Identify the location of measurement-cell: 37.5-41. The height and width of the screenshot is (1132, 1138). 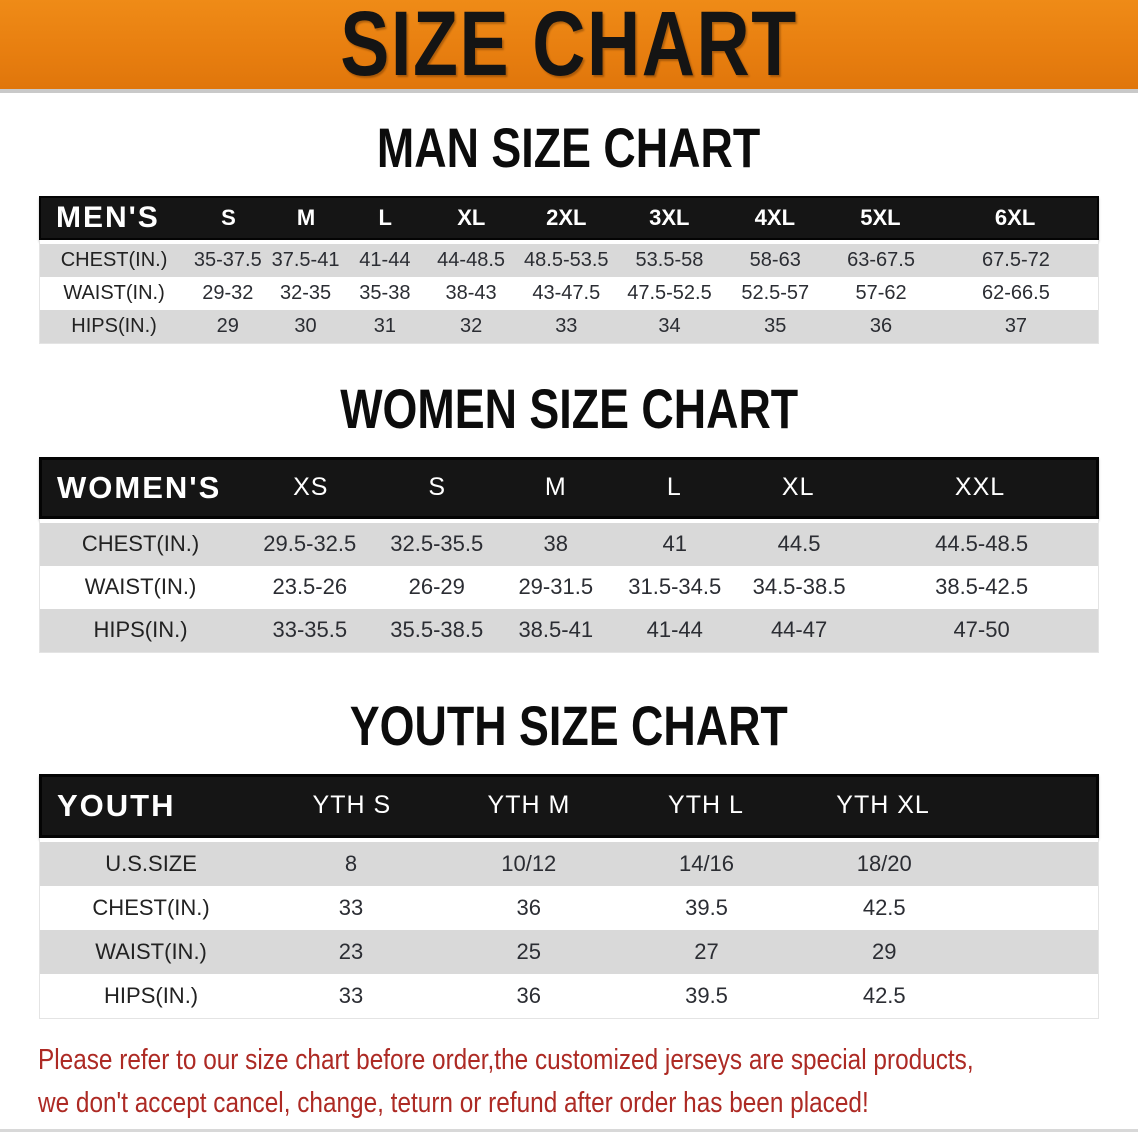
(305, 259).